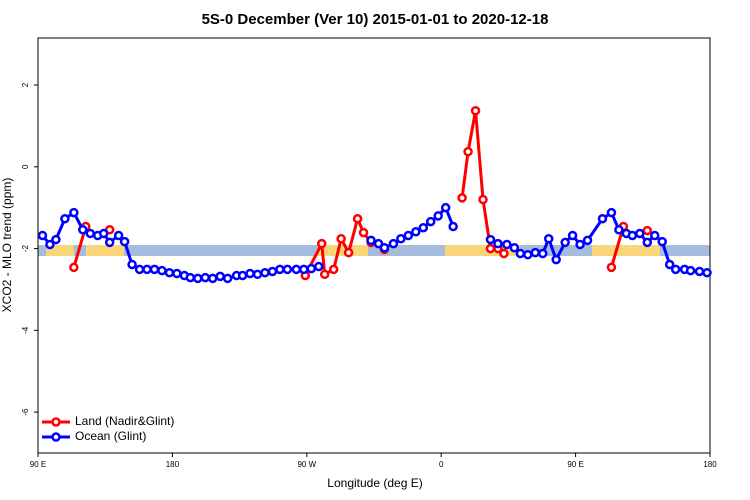  Describe the element at coordinates (25, 166) in the screenshot. I see `y-tick-label: 0` at that location.